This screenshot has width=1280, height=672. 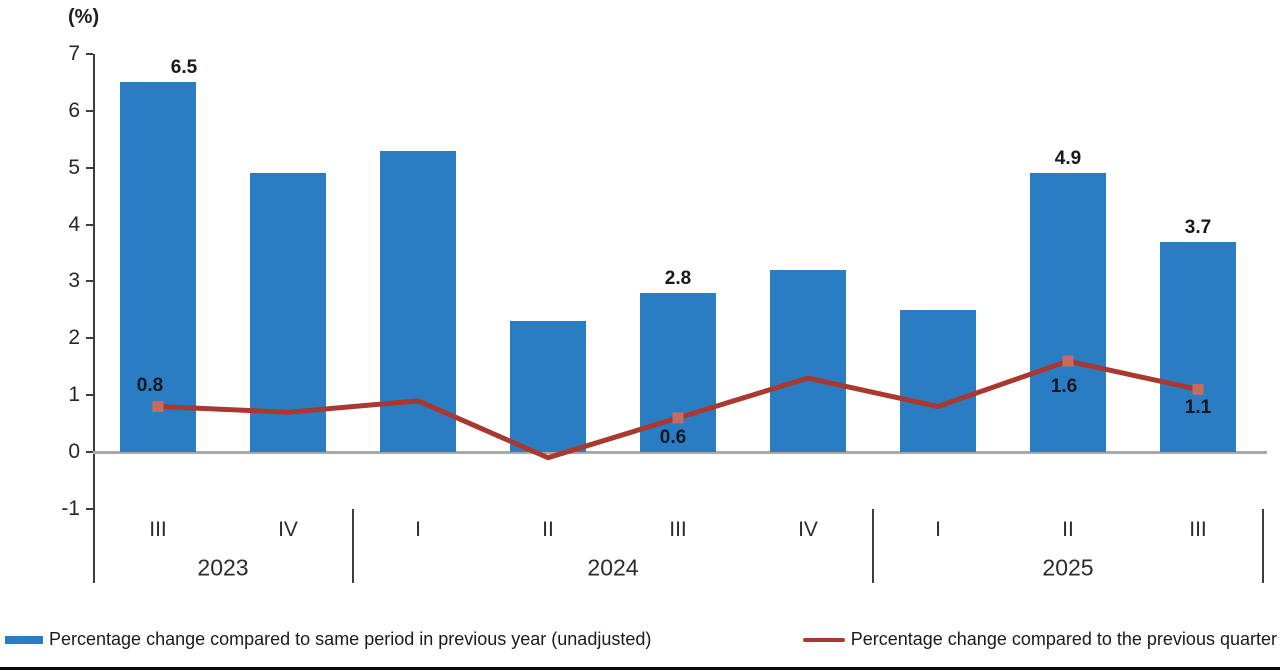 What do you see at coordinates (184, 68) in the screenshot?
I see `bar-value-label: 6.5` at bounding box center [184, 68].